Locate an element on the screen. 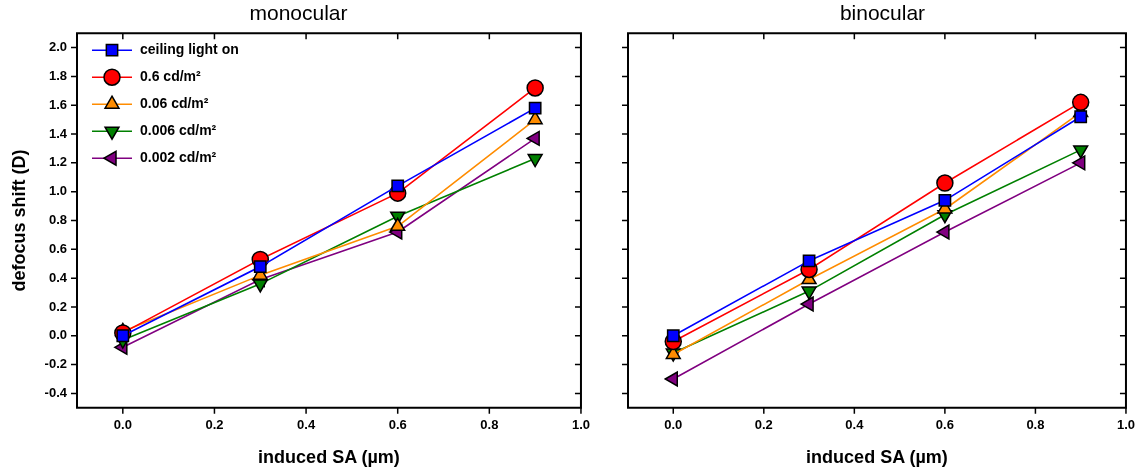 Image resolution: width=1145 pixels, height=475 pixels. legend-label: 0.06 cd/m² is located at coordinates (174, 103).